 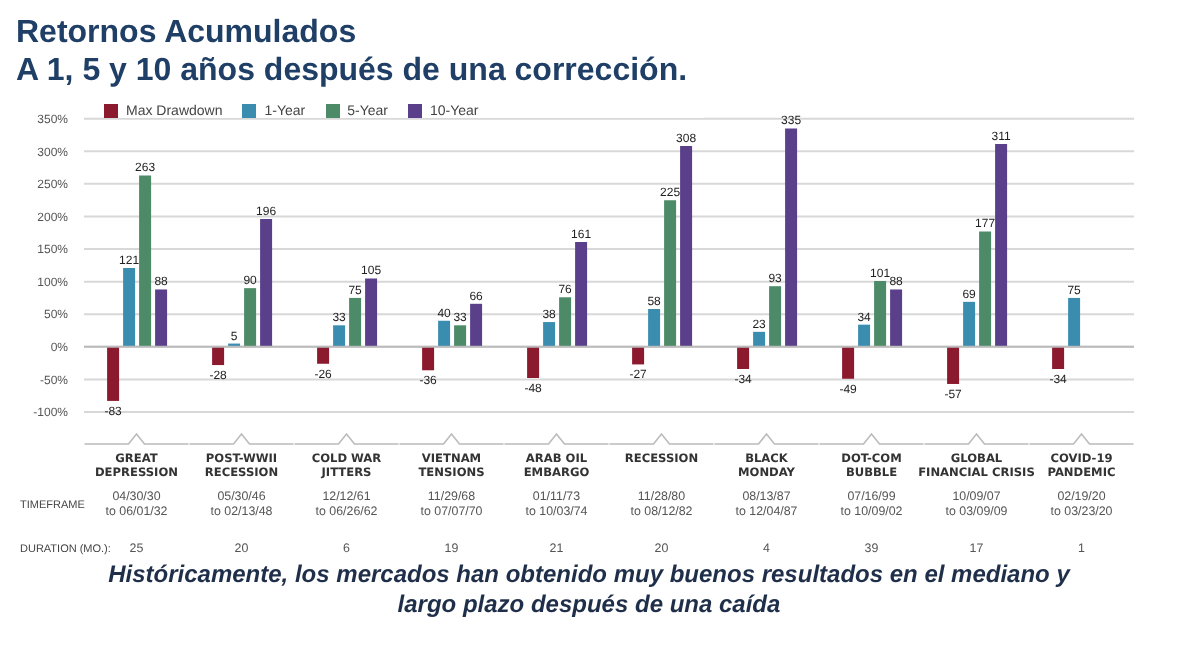 I want to click on text: Históricamente, los mercados han obtenido muy buenos resultados en el mediano y largo plazo después de una caída, so click(x=589, y=589).